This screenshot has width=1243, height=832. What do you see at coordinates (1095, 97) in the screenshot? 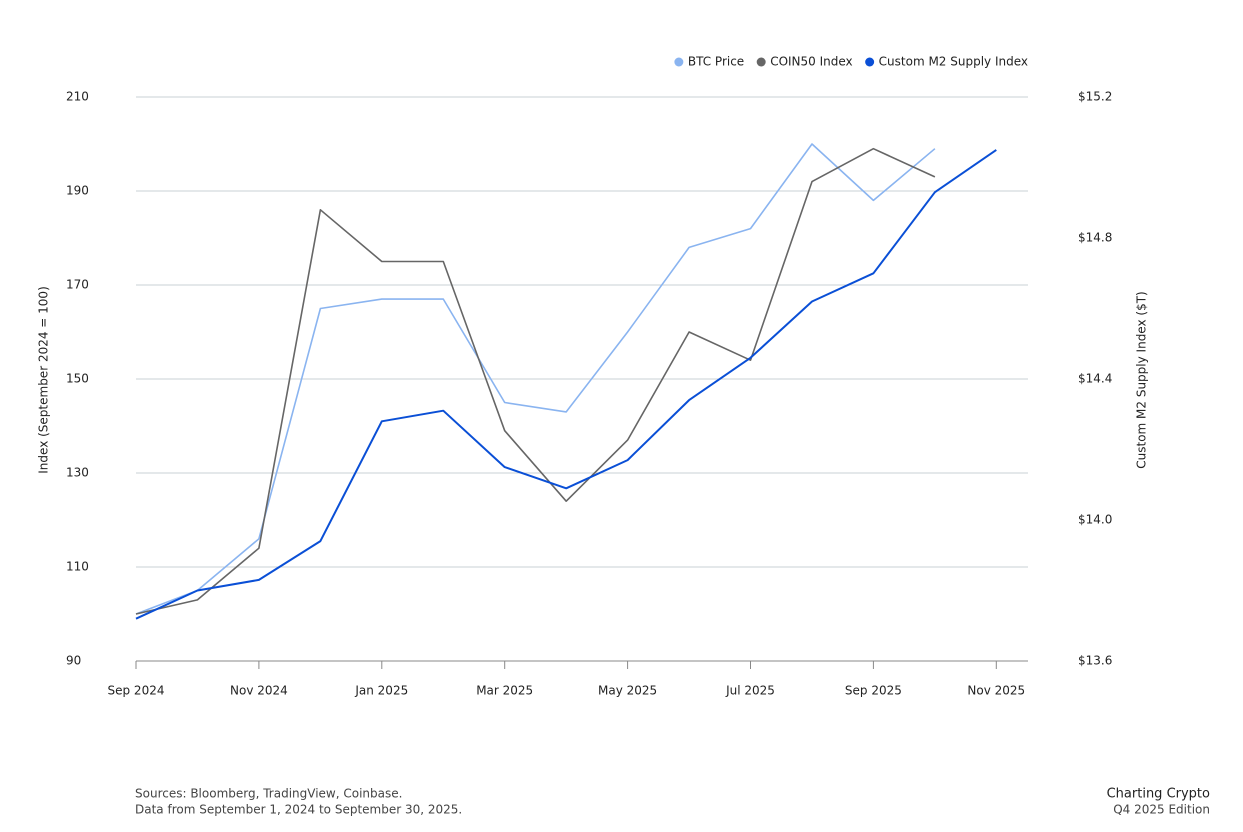
I see `y2-tick-label: $15.2` at bounding box center [1095, 97].